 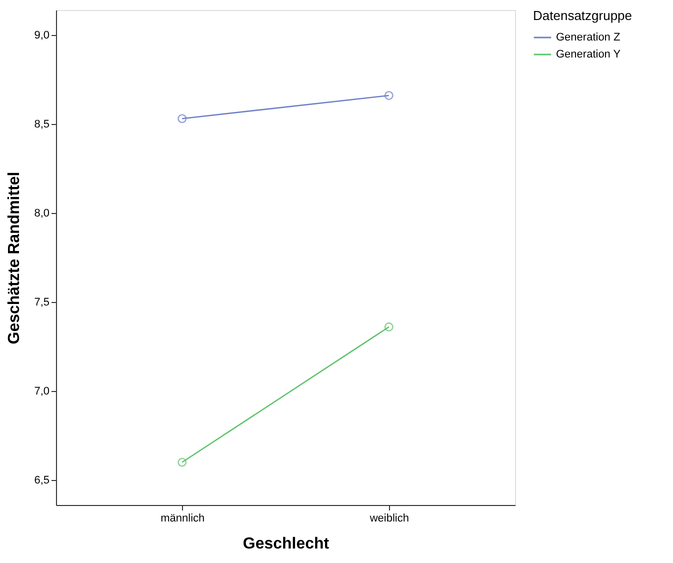 What do you see at coordinates (42, 124) in the screenshot?
I see `y-tick-label: 8,5` at bounding box center [42, 124].